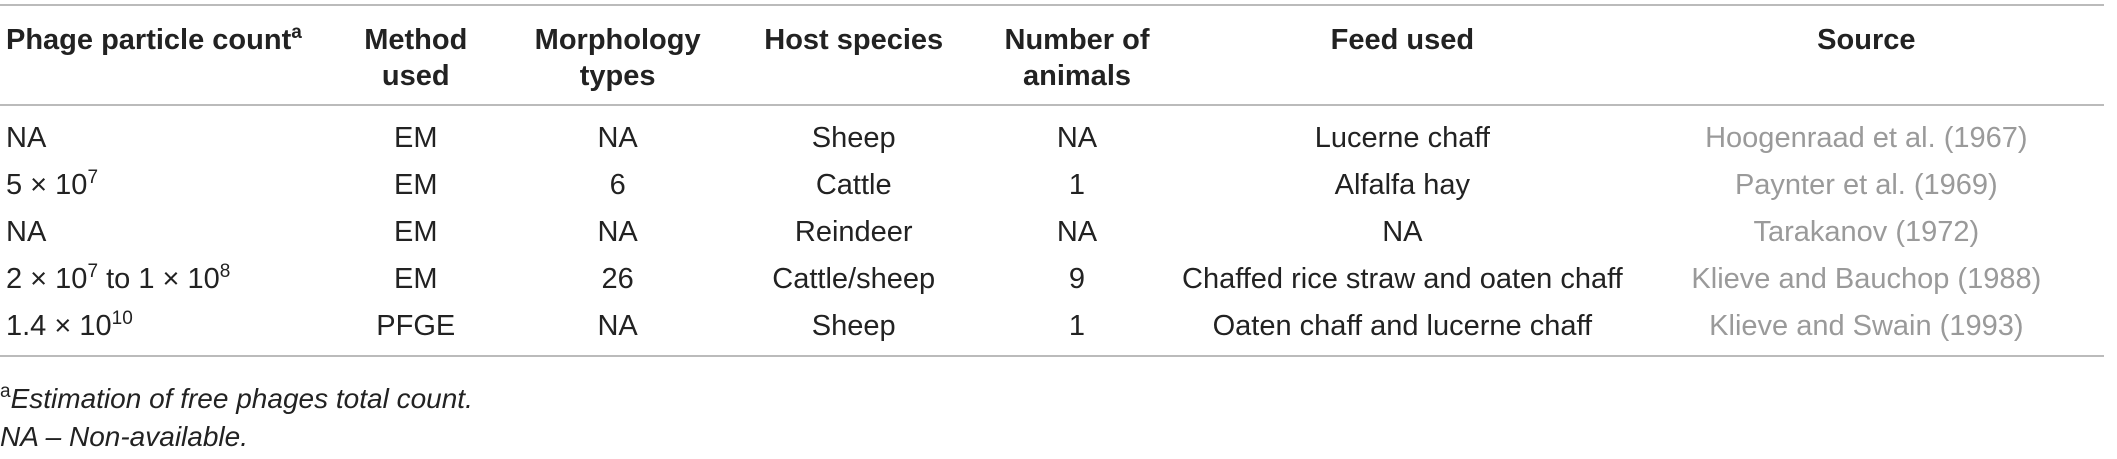 This screenshot has height=459, width=2117. What do you see at coordinates (241, 398) in the screenshot?
I see `footnote-a-text: Estimation of free phages total count.` at bounding box center [241, 398].